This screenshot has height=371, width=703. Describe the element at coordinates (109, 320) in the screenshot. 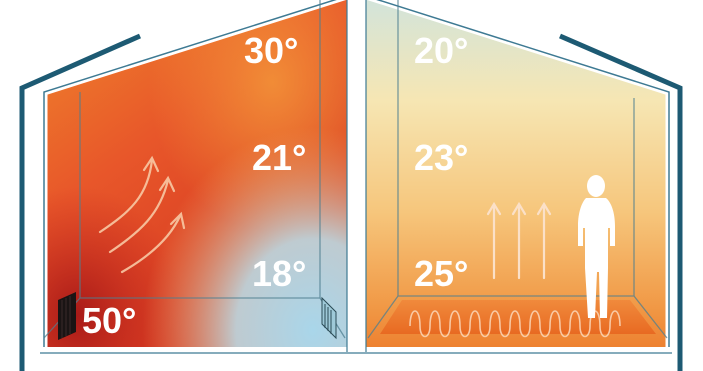

I see `radiator-temp: 50°` at that location.